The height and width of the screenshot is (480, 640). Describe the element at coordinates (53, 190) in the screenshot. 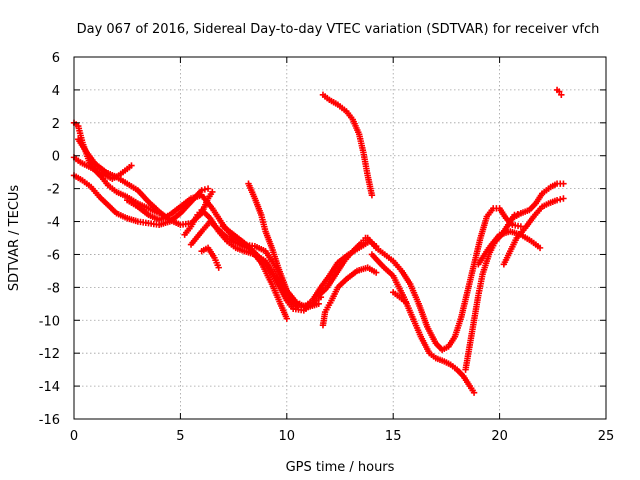

I see `y-tick-label: -2` at that location.